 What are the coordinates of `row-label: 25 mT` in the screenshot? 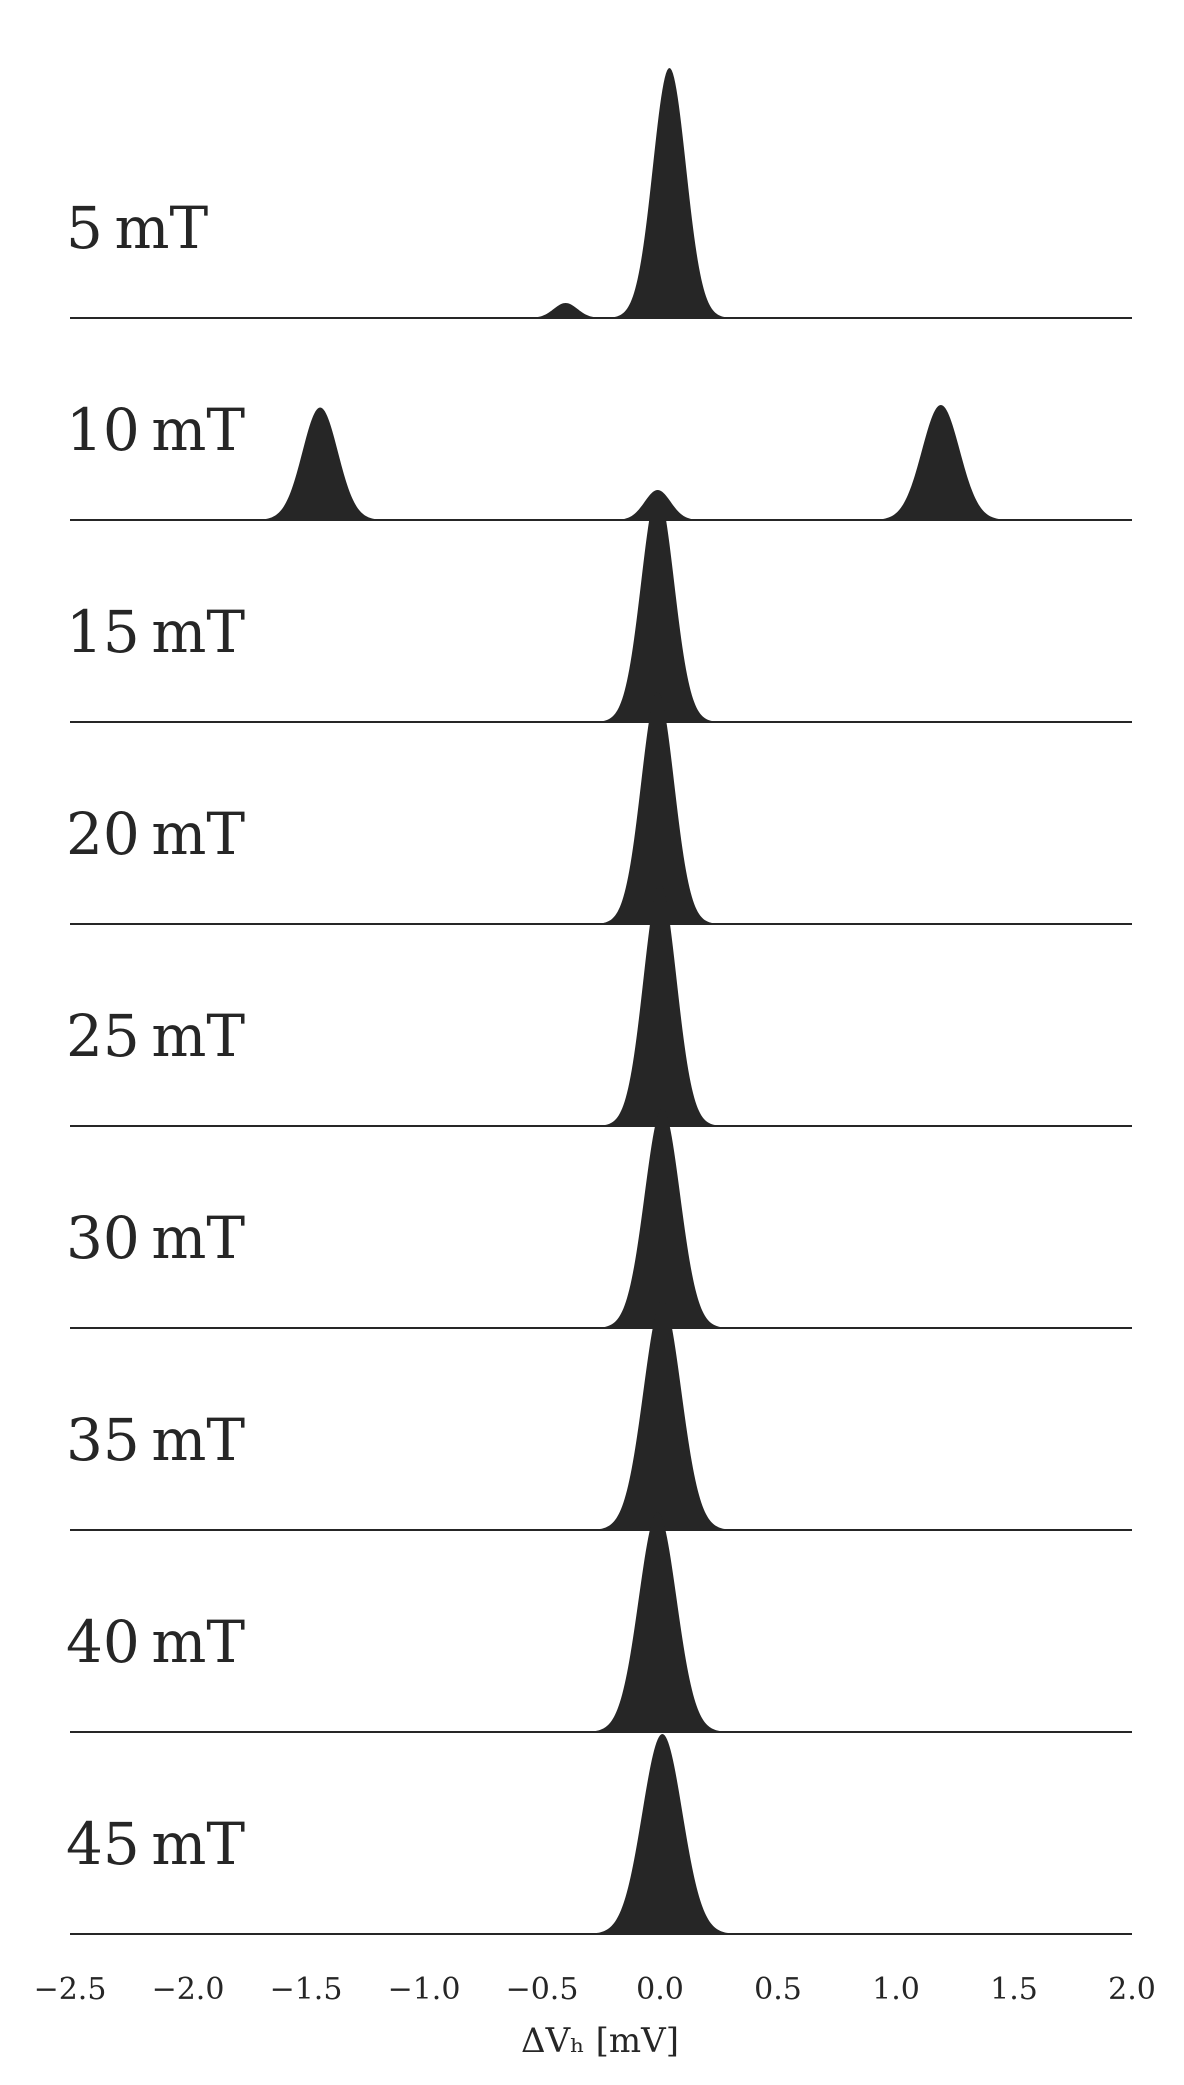 It's located at (155, 1036).